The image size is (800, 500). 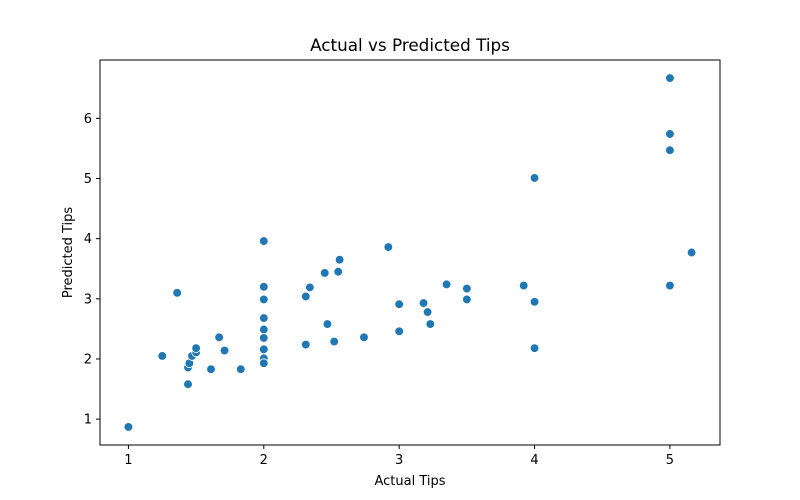 What do you see at coordinates (128, 460) in the screenshot?
I see `x-tick-label: 1` at bounding box center [128, 460].